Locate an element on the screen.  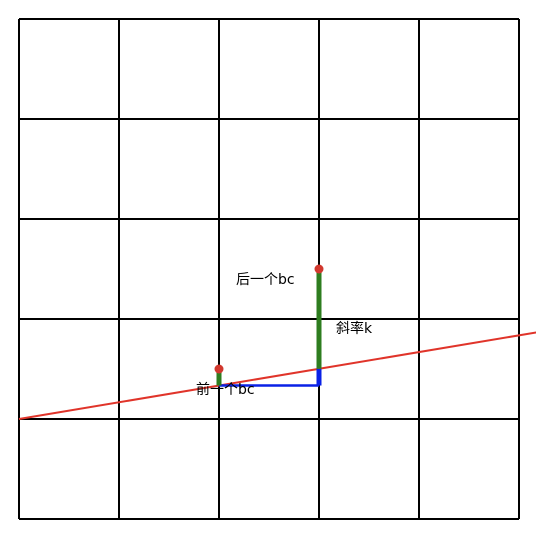
next-bc-dot is located at coordinates (319, 269).